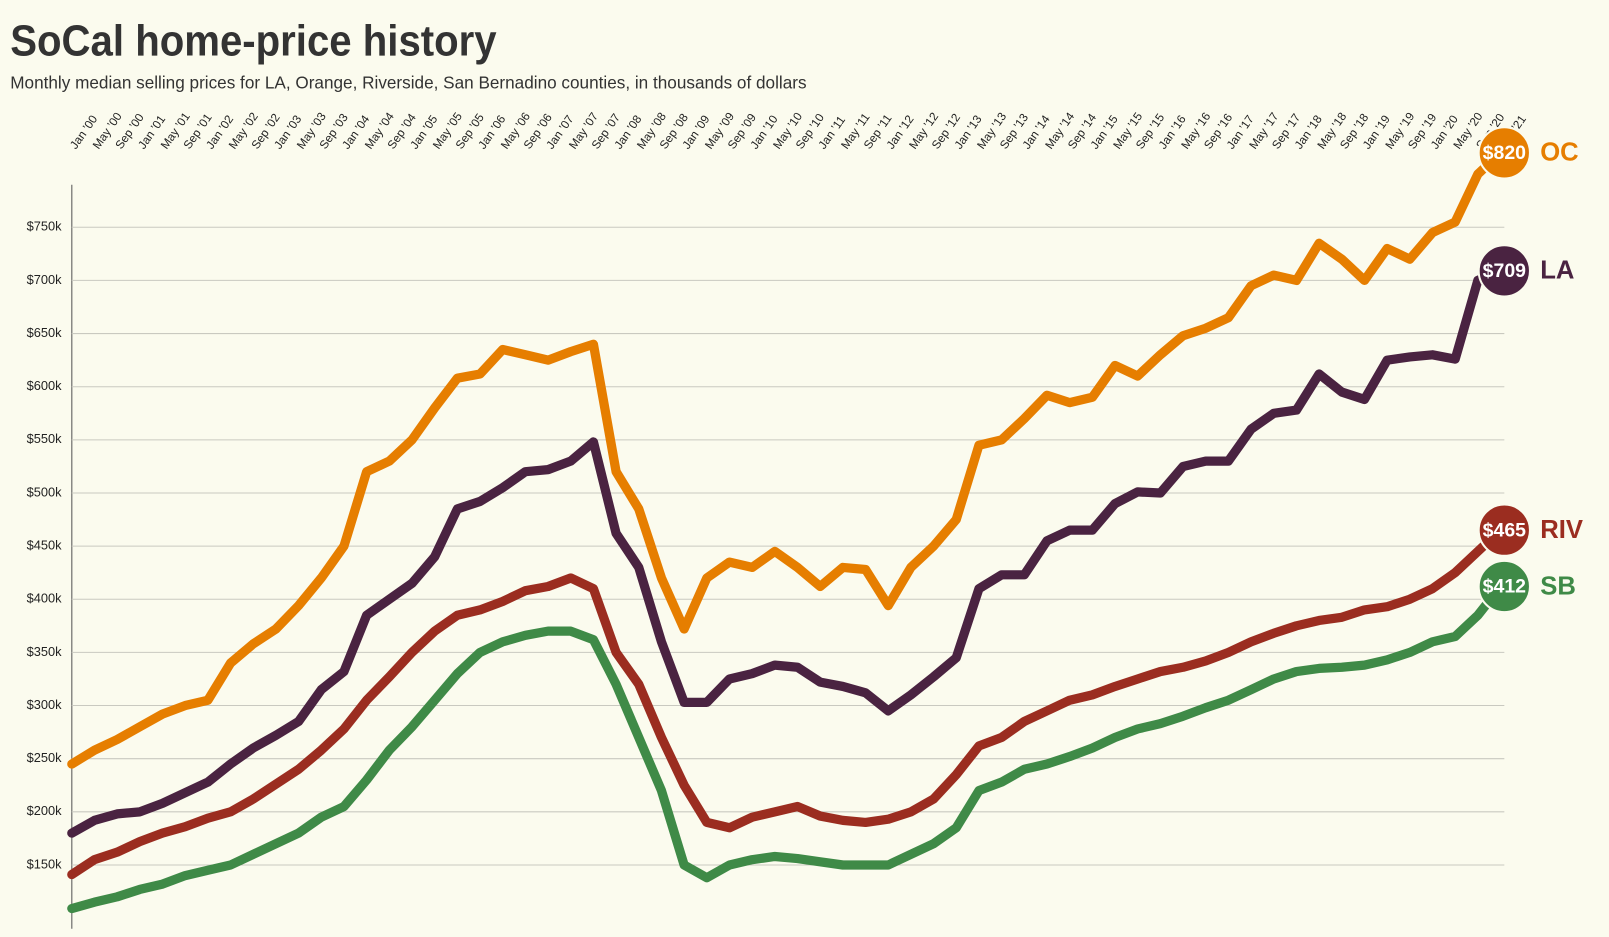  Describe the element at coordinates (45, 704) in the screenshot. I see `y-tick-label: $300k` at that location.